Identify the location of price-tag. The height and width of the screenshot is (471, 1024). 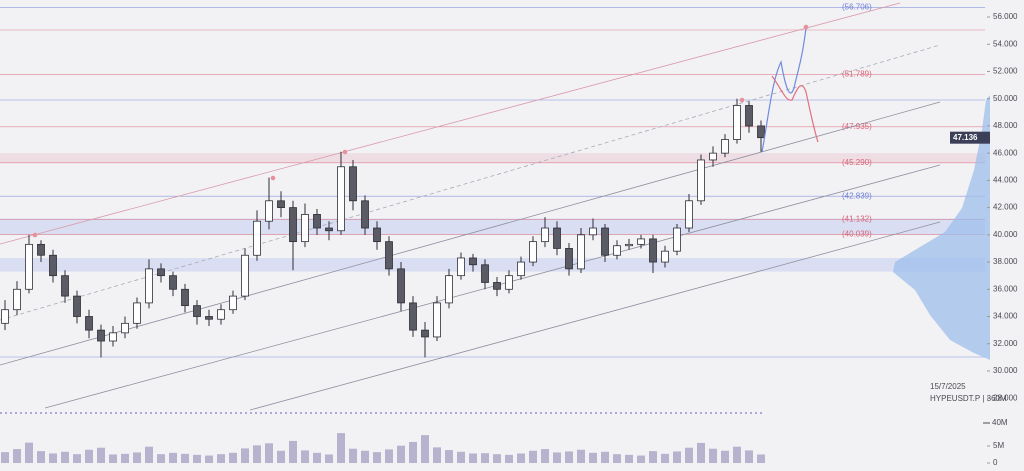
(970, 137).